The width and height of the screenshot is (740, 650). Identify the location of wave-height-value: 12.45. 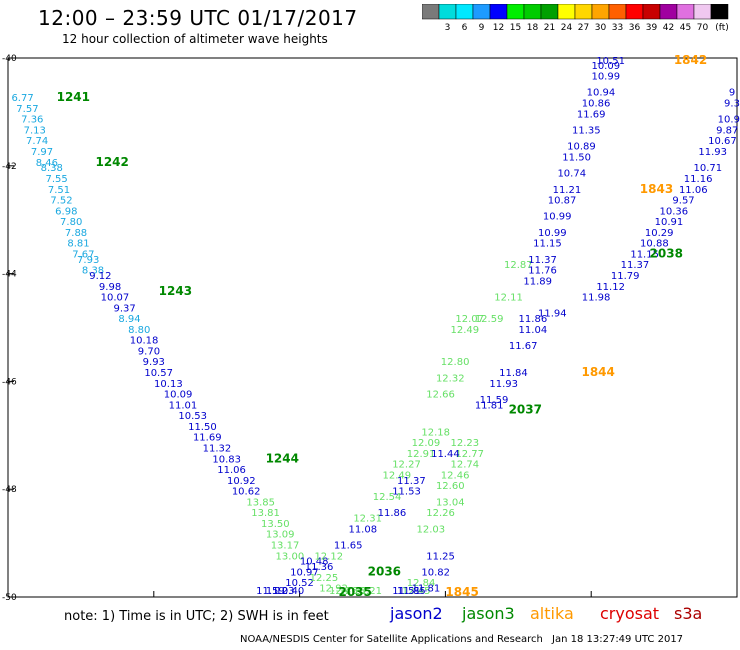
(416, 591).